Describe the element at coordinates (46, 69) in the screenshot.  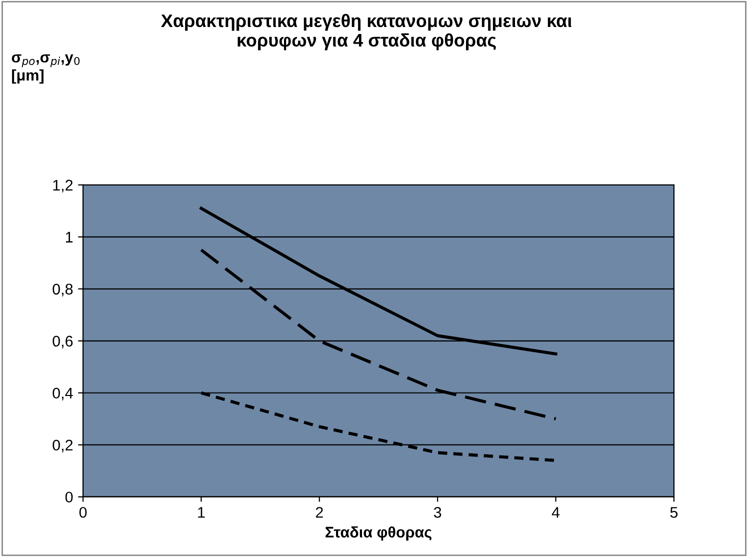
I see `text: σ$_{po}$,σ$_{pi}$,y$_{0}$ [μm]` at that location.